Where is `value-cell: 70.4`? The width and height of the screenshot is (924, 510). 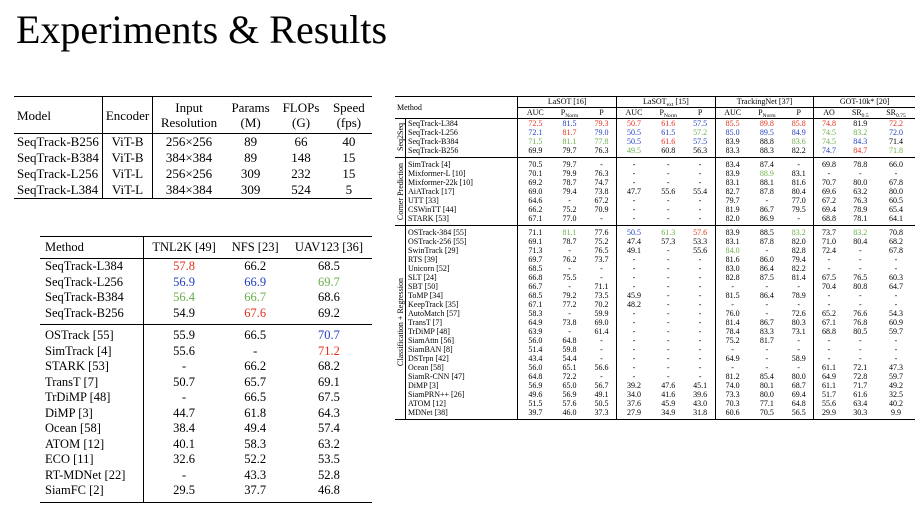
value-cell: 70.4 is located at coordinates (828, 286).